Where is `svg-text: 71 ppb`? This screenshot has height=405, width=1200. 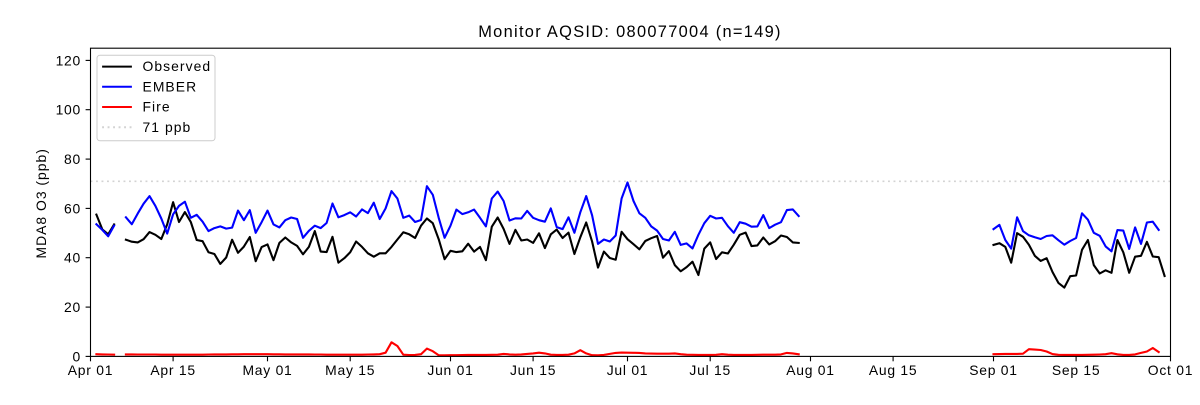 svg-text: 71 ppb is located at coordinates (167, 127).